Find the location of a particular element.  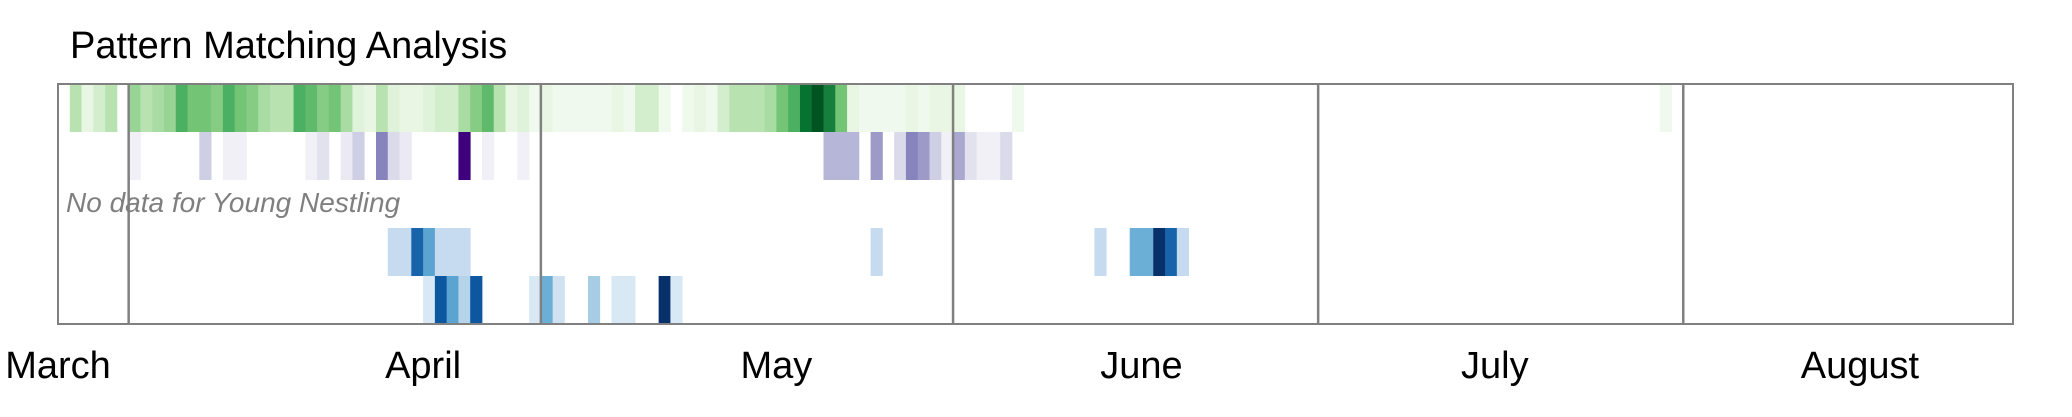

x-tick-label: March is located at coordinates (58, 366).